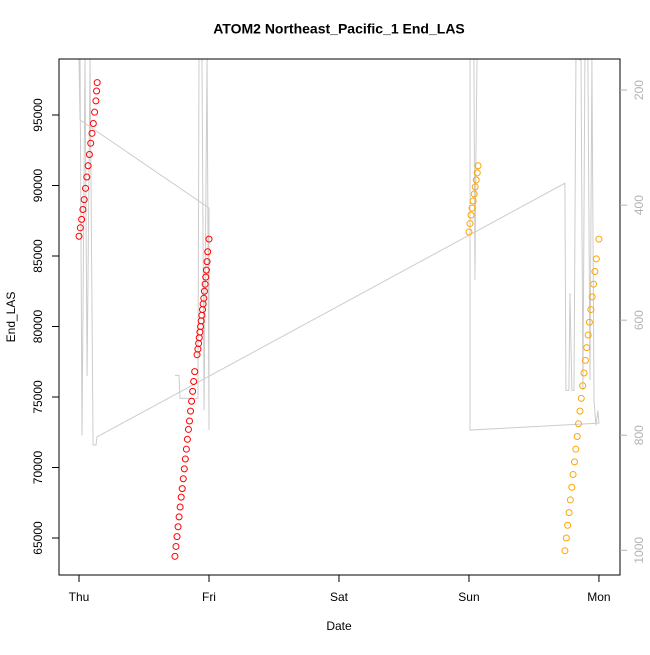 The image size is (650, 655). Describe the element at coordinates (79, 597) in the screenshot. I see `x-tick-label: Thu` at that location.